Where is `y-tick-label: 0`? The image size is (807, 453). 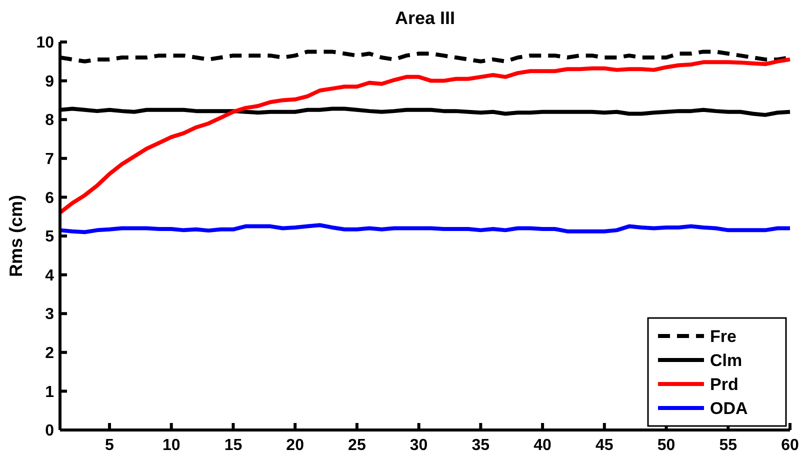
y-tick-label: 0 is located at coordinates (49, 431).